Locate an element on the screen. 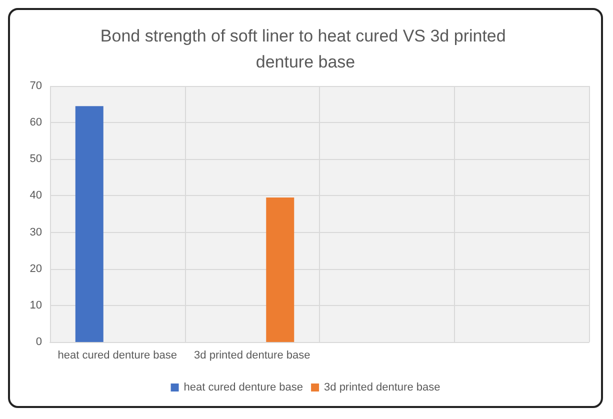 Image resolution: width=613 pixels, height=419 pixels. legend-label: heat cured denture base is located at coordinates (244, 388).